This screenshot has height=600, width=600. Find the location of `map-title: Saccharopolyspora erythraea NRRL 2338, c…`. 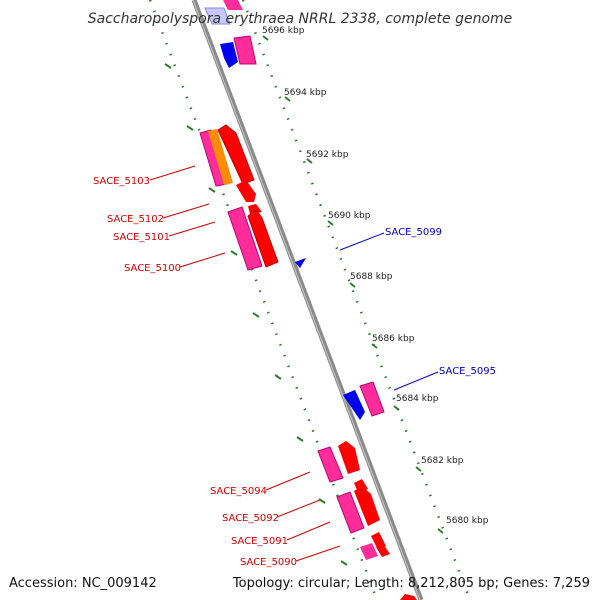

map-title: Saccharopolyspora erythraea NRRL 2338, c… is located at coordinates (300, 19).